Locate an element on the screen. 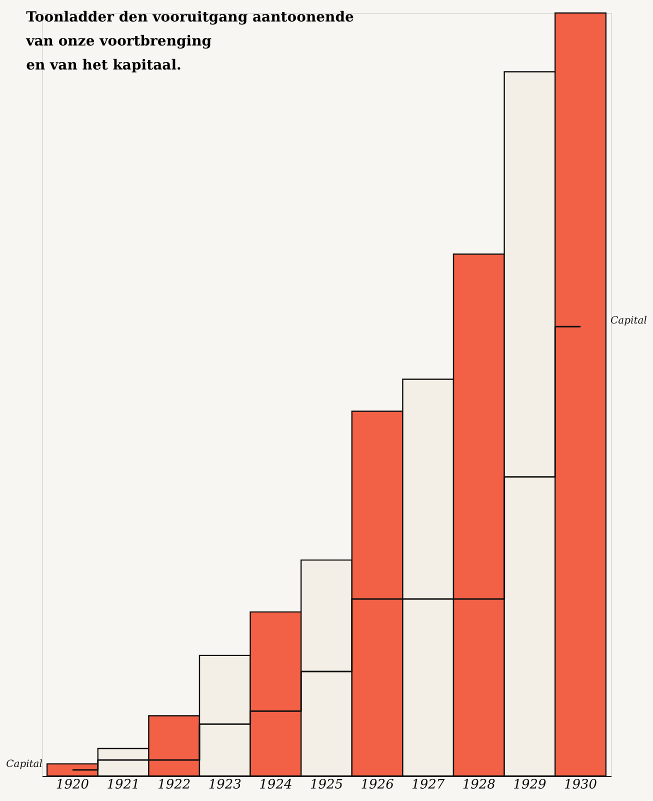 The image size is (653, 801). text: Toonladder den vooruitgang aantoonende van onze voortbrenging en van het kapitaal. is located at coordinates (189, 41).